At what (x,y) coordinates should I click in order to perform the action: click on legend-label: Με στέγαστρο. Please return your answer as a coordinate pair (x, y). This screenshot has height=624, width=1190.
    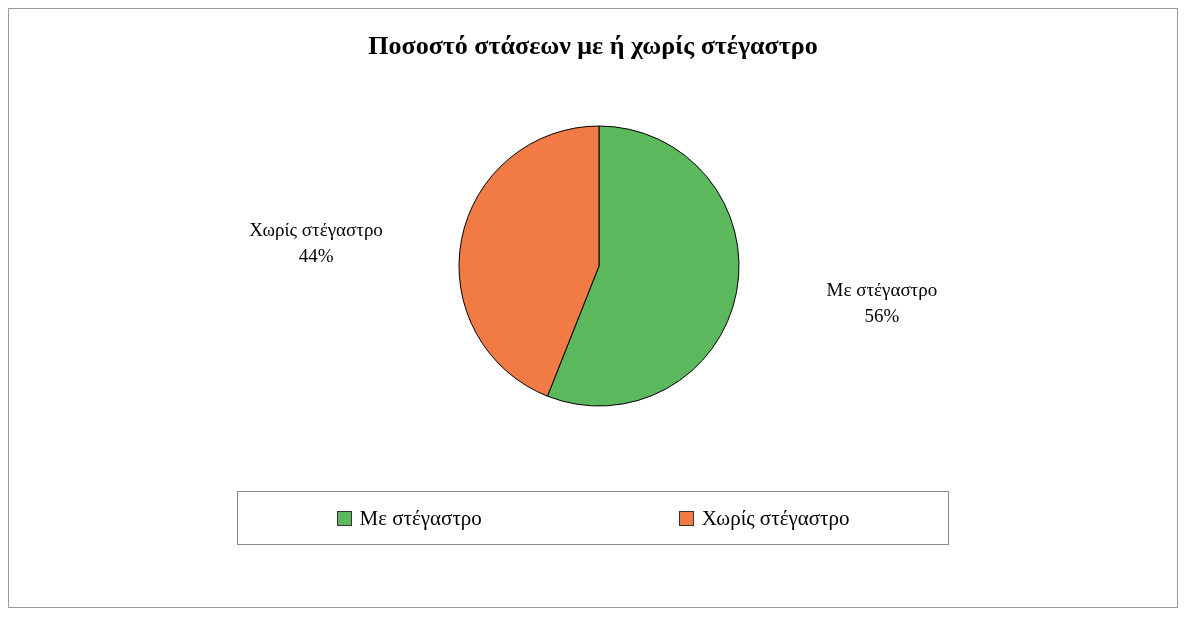
    Looking at the image, I should click on (420, 518).